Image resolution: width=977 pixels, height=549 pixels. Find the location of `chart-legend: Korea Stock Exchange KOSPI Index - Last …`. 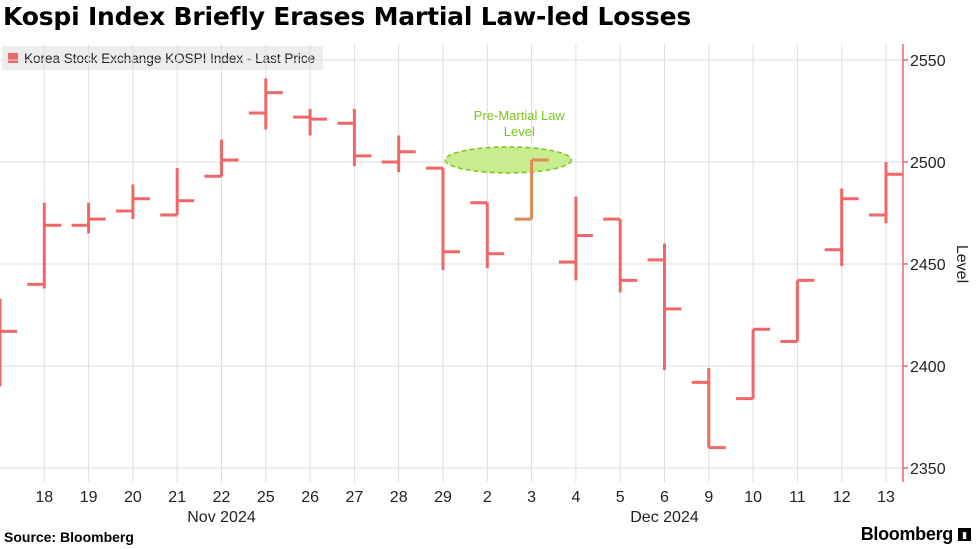

chart-legend: Korea Stock Exchange KOSPI Index - Last … is located at coordinates (163, 58).